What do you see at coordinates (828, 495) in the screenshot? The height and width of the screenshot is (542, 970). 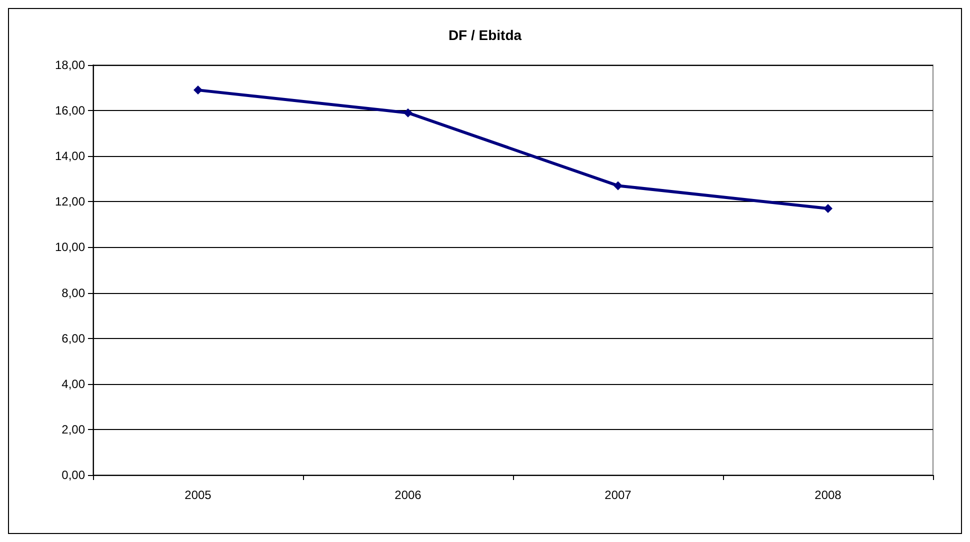 I see `x-tick-label: 2008` at bounding box center [828, 495].